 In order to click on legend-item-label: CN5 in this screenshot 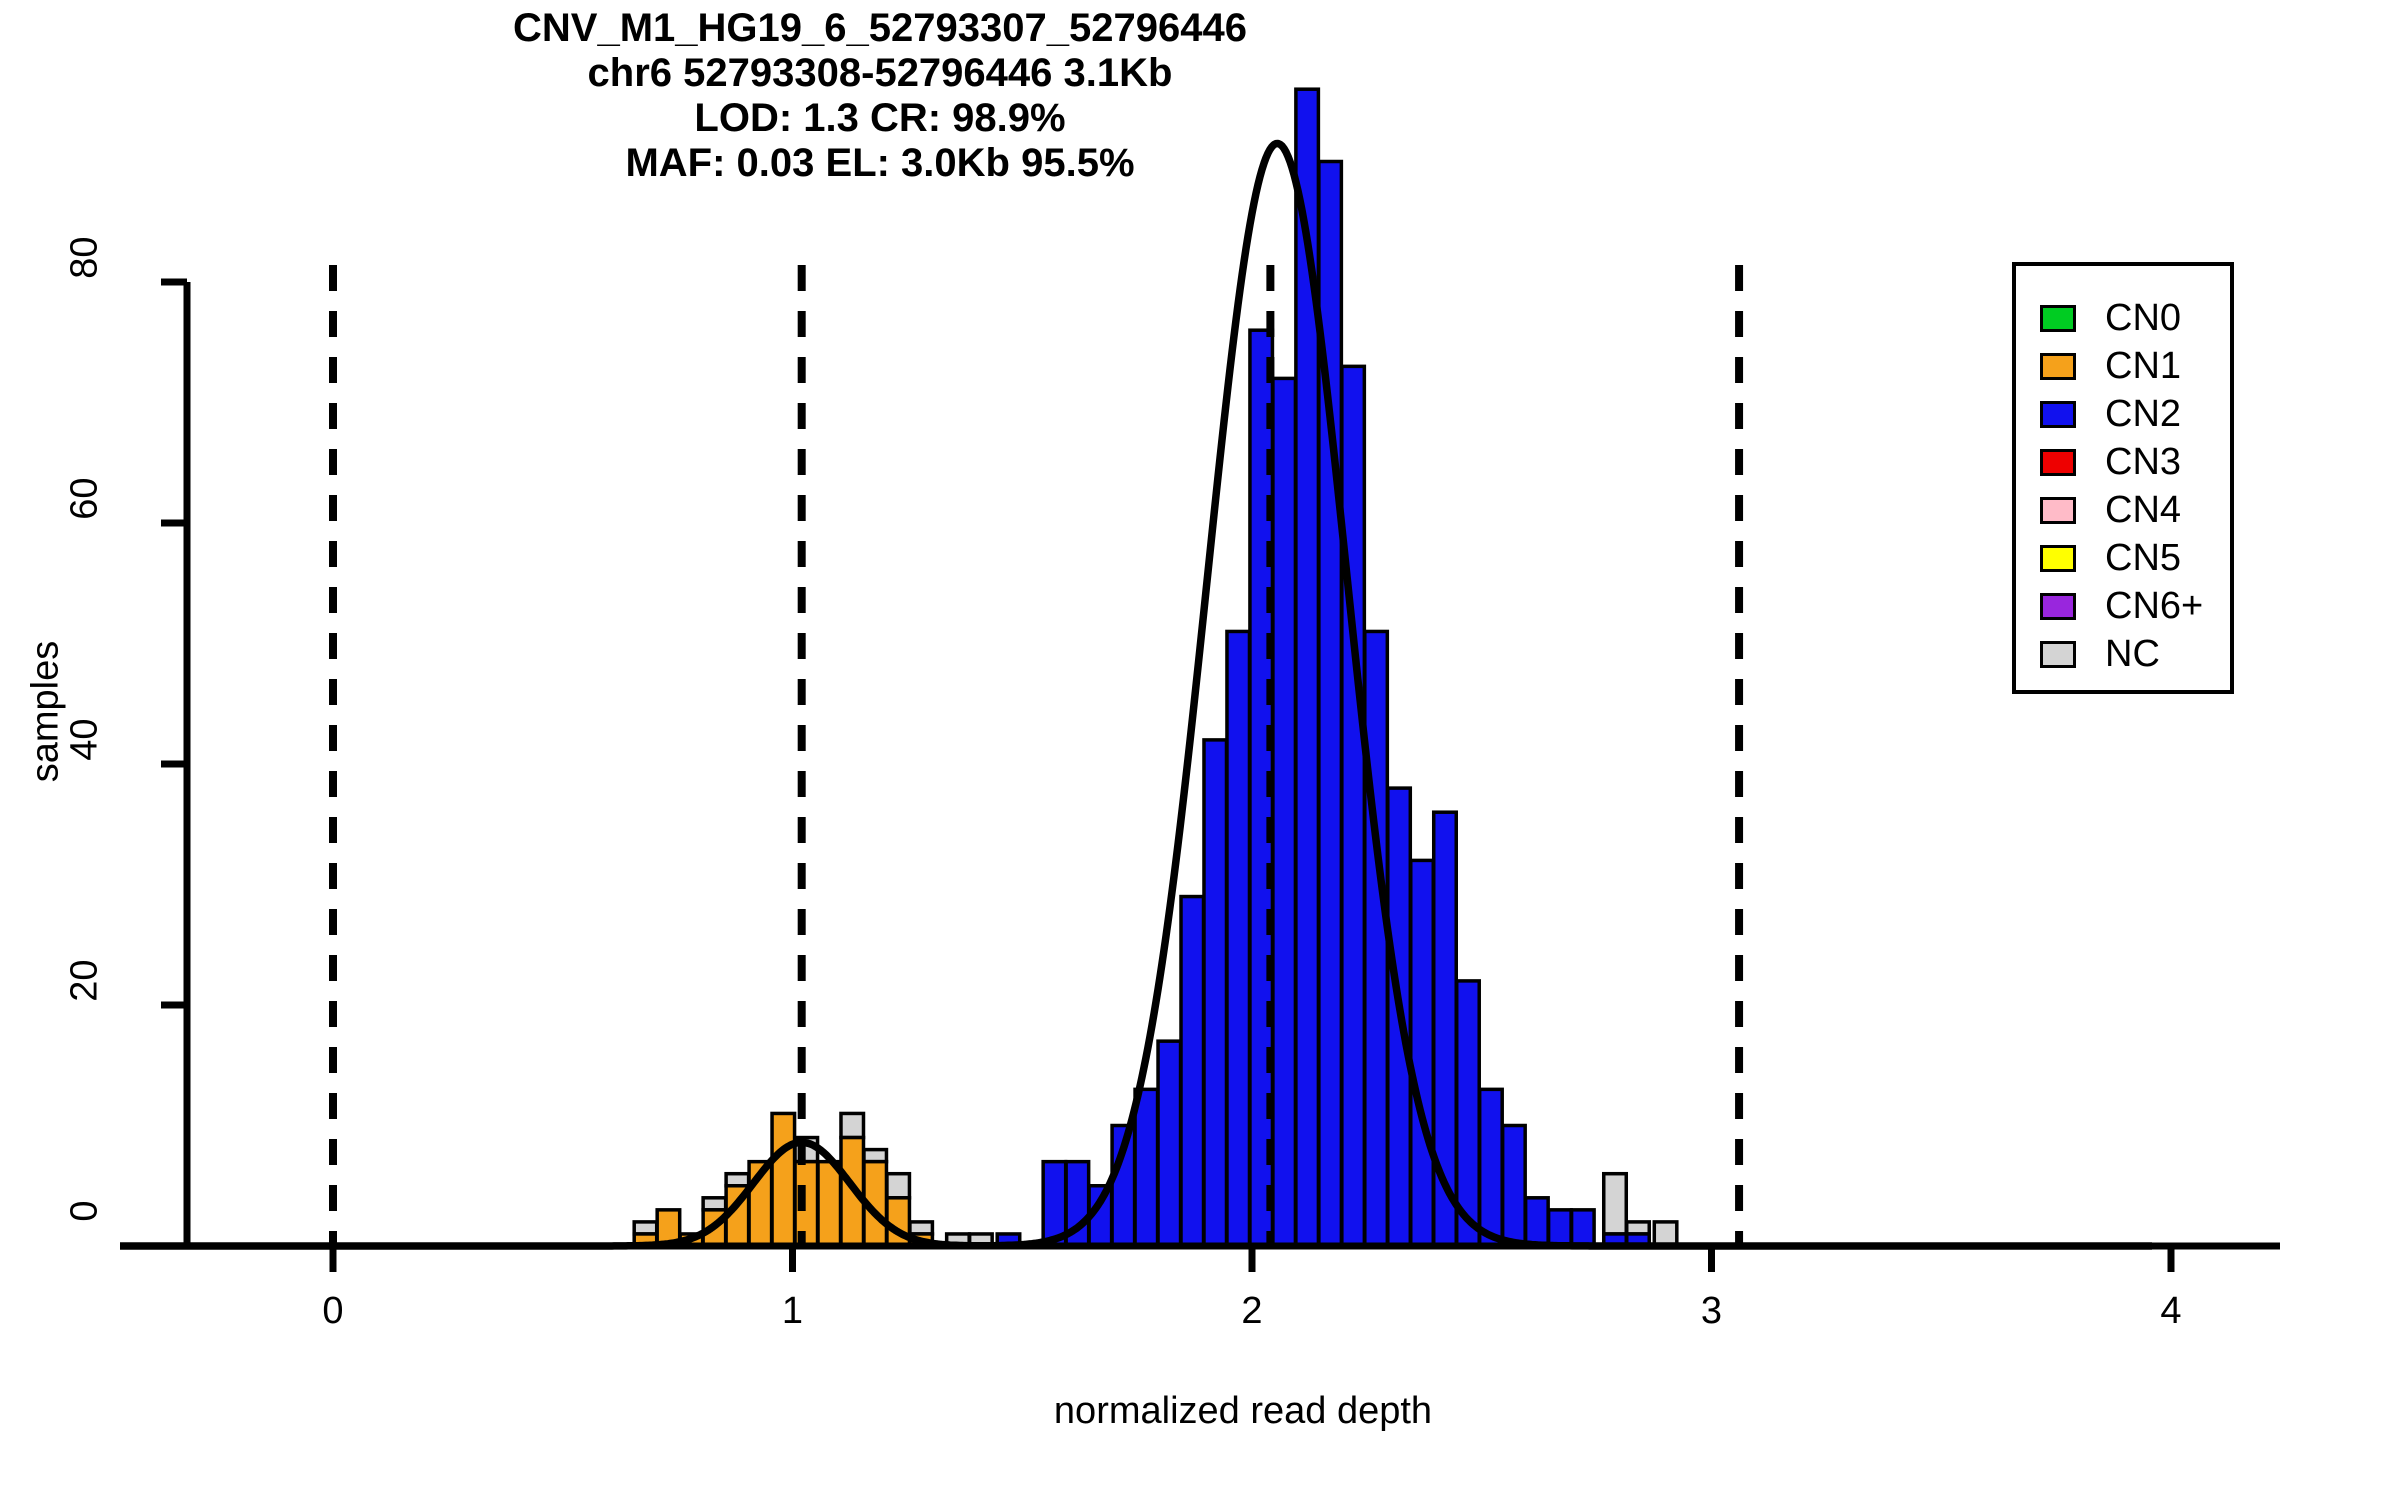, I will do `click(2143, 558)`.